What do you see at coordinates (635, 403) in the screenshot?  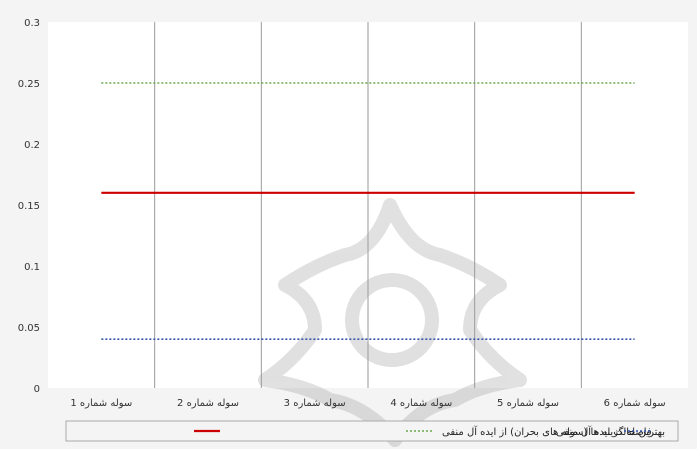 I see `x-tick-label: سوله شماره 6` at bounding box center [635, 403].